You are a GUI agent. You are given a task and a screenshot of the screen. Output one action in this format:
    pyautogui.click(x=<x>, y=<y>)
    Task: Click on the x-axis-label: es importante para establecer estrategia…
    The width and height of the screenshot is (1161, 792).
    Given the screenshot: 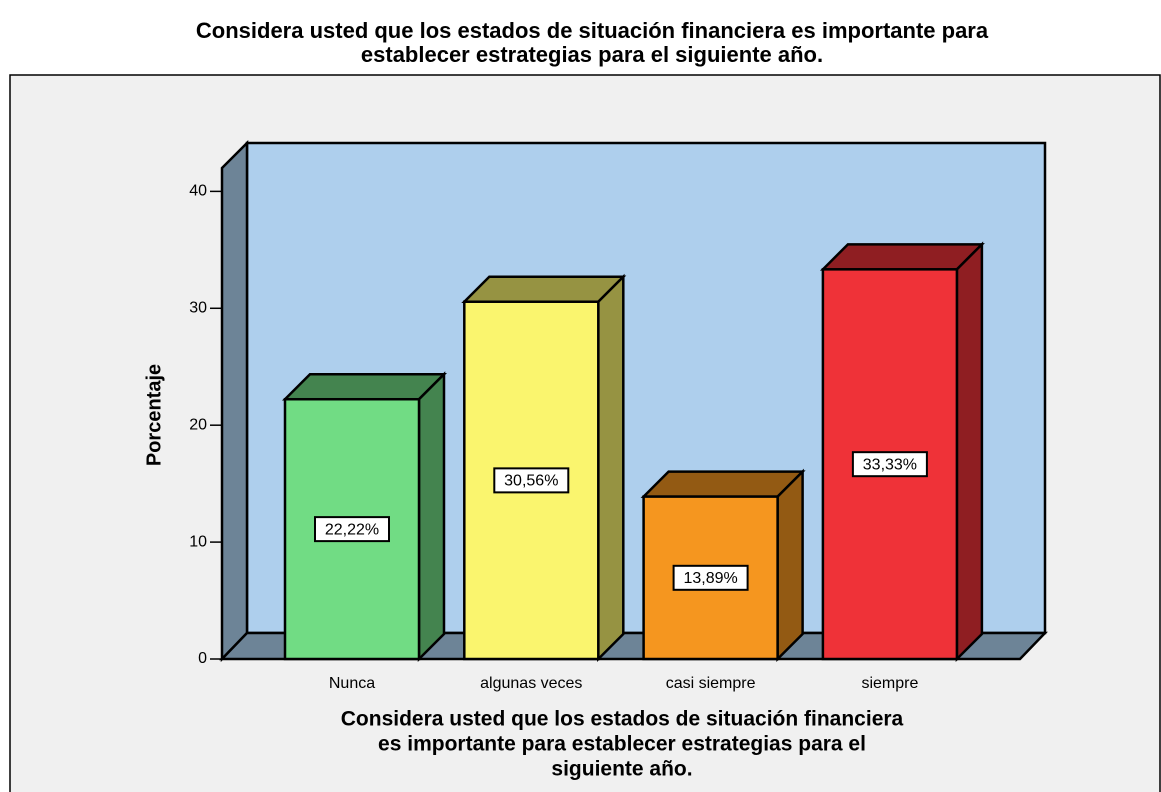 What is the action you would take?
    pyautogui.click(x=622, y=744)
    